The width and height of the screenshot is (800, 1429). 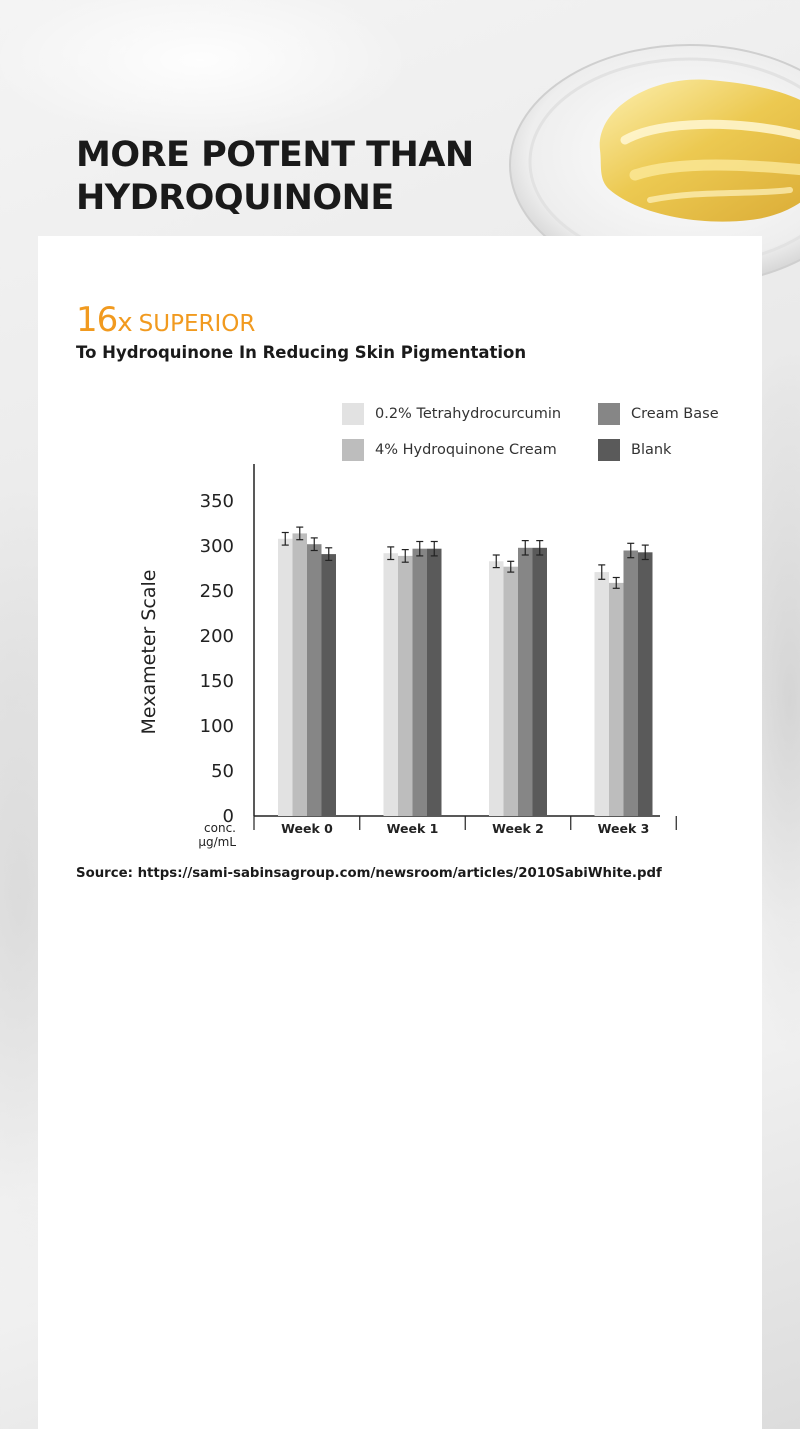 What do you see at coordinates (97, 320) in the screenshot?
I see `highlight-number: 16` at bounding box center [97, 320].